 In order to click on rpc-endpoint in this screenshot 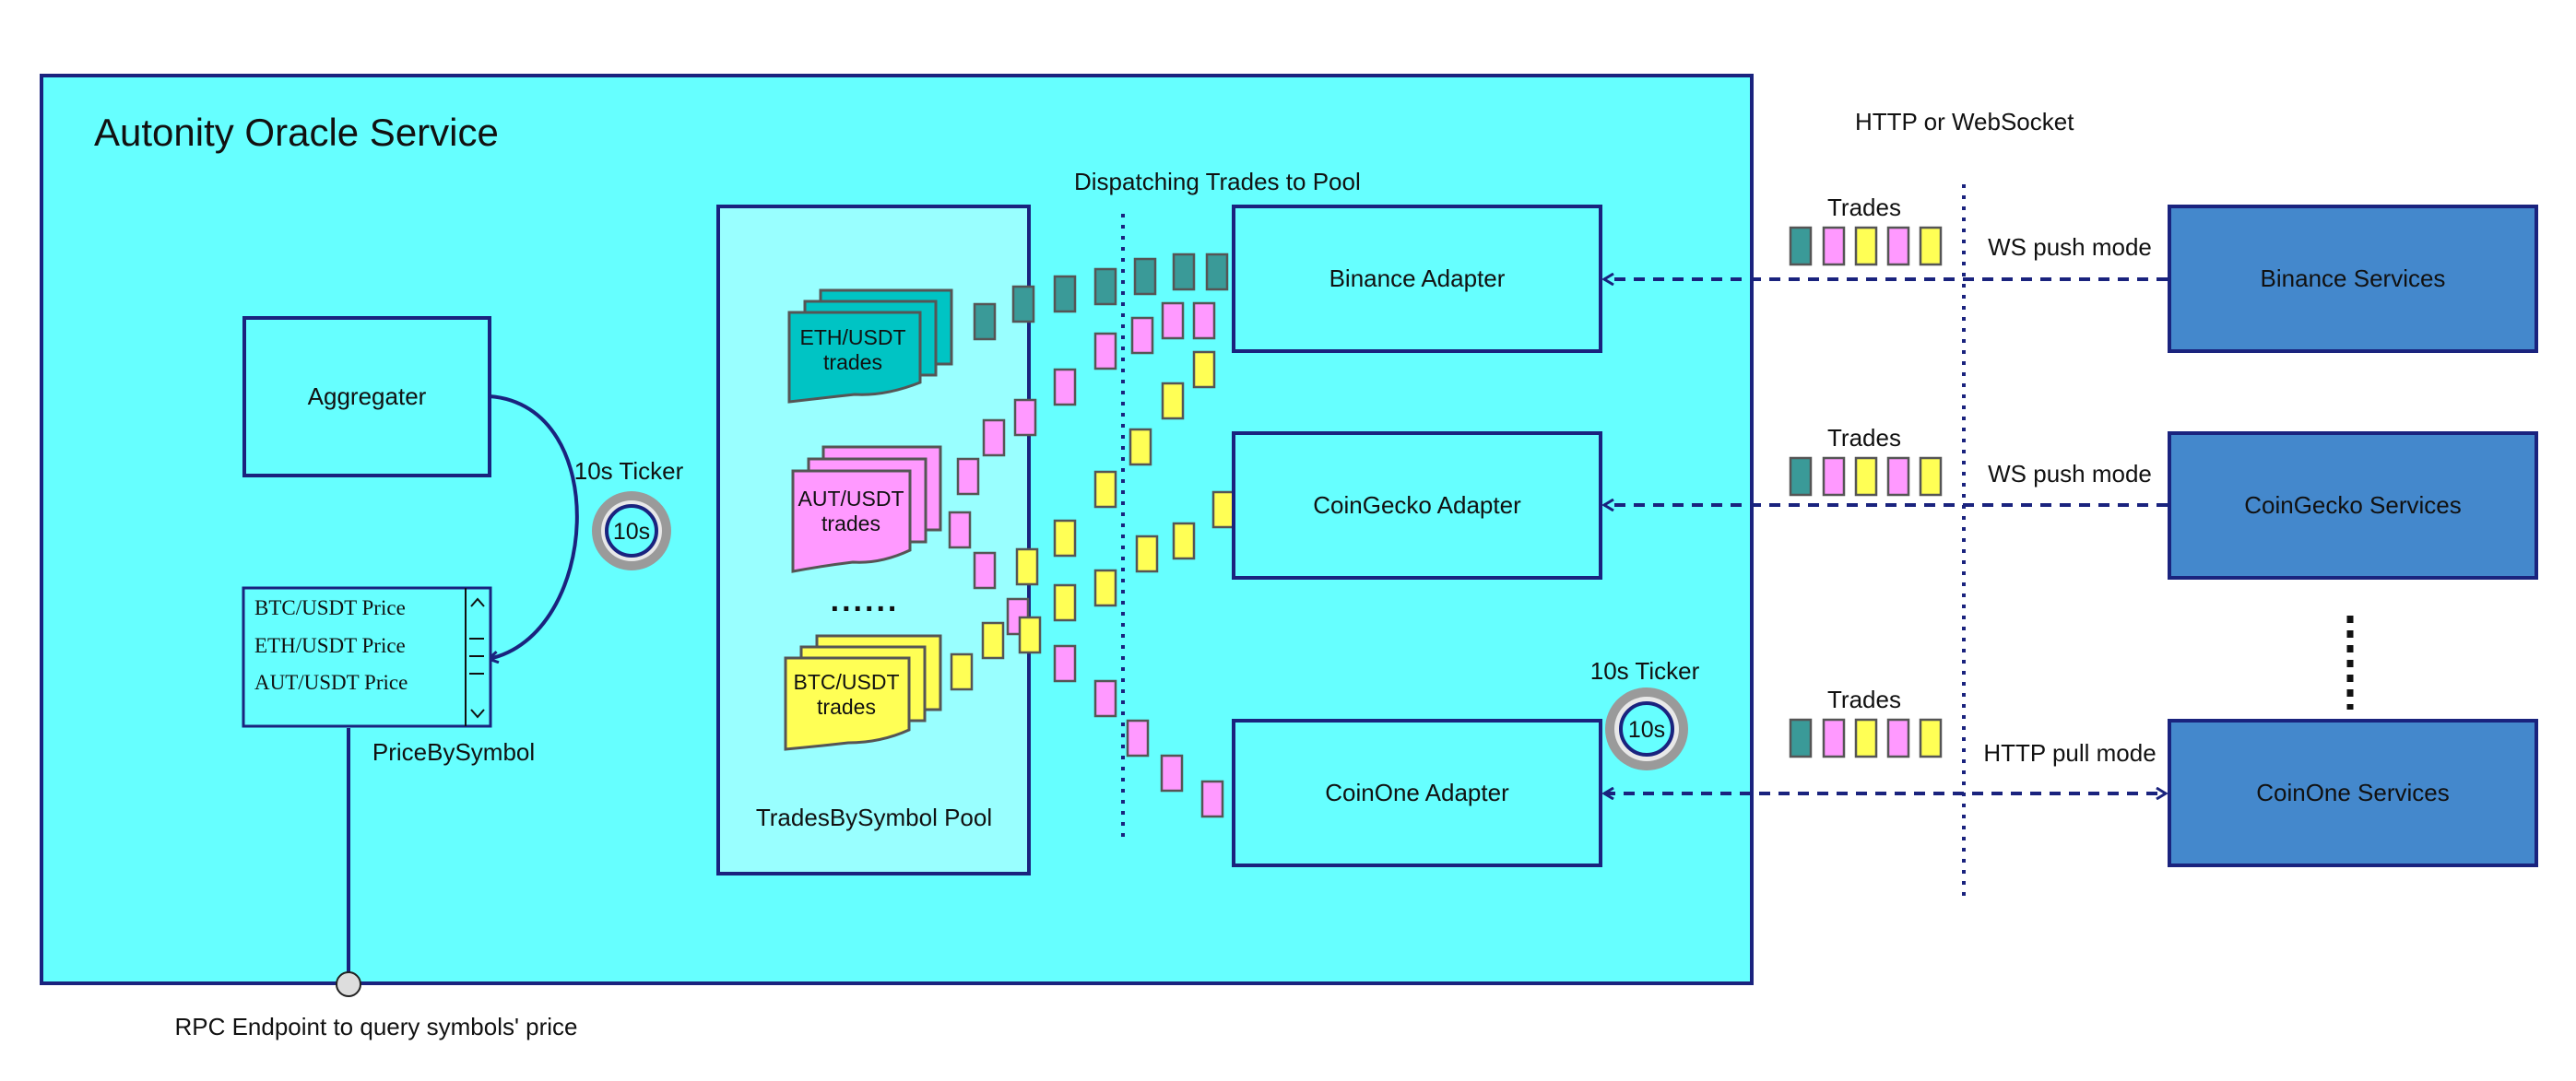, I will do `click(348, 984)`.